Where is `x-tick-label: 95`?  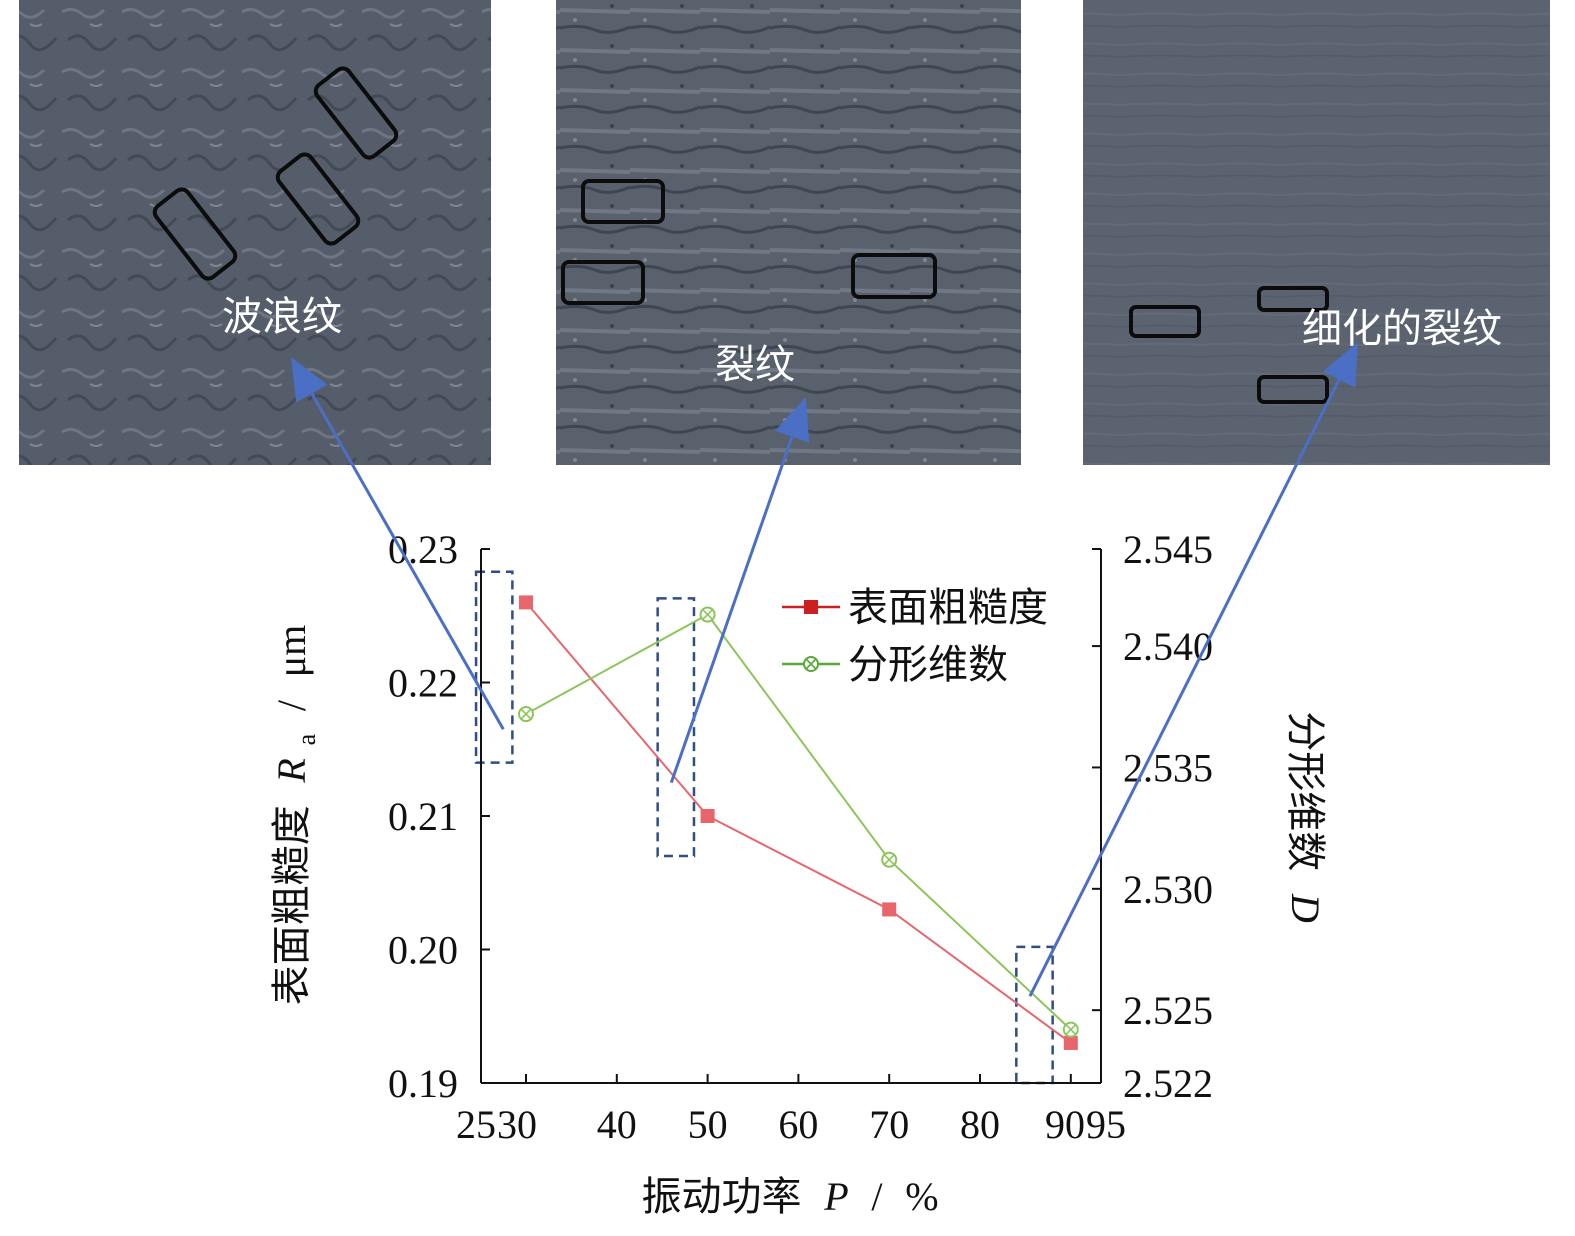
x-tick-label: 95 is located at coordinates (1106, 1124).